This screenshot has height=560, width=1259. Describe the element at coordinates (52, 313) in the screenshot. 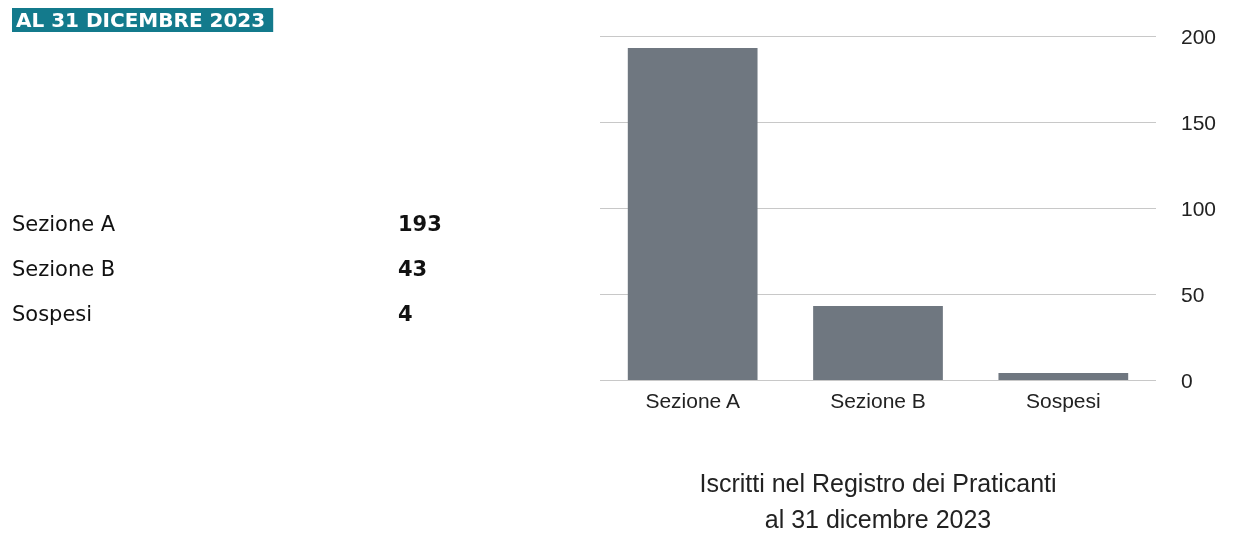

I see `text: Sospesi` at that location.